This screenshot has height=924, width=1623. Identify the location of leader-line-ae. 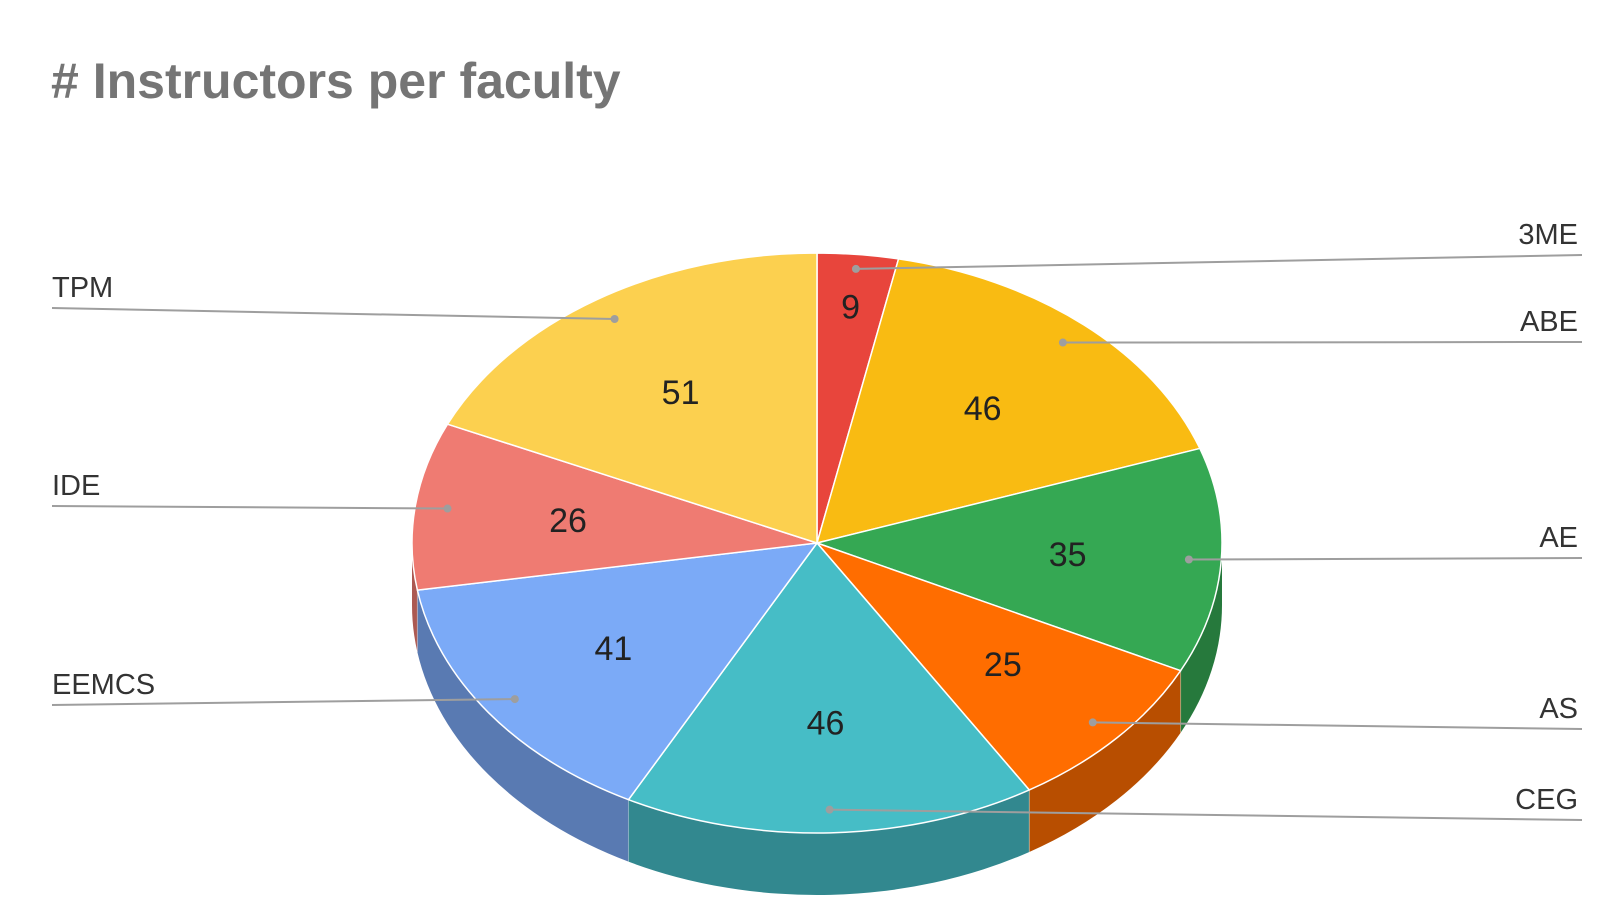
(1385, 559).